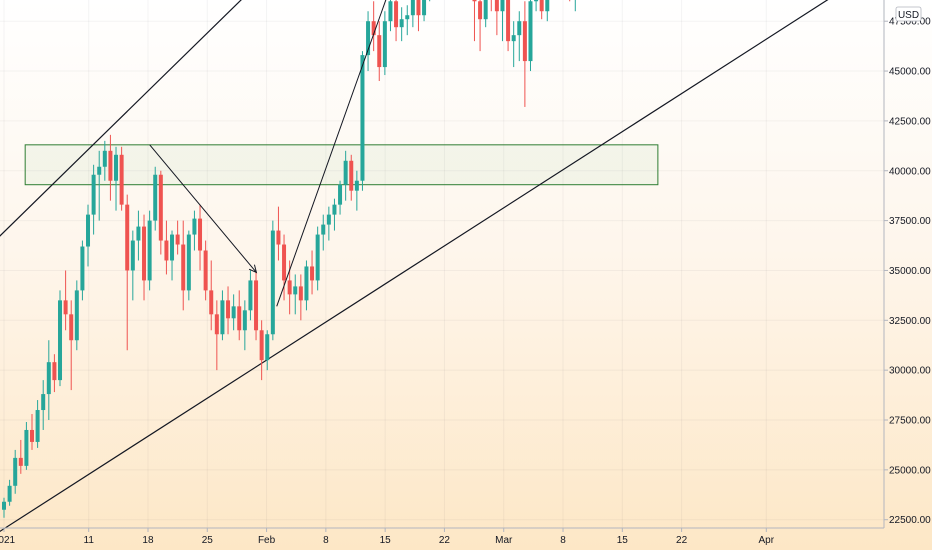 The width and height of the screenshot is (932, 555). What do you see at coordinates (910, 470) in the screenshot?
I see `price-tick-label: 25000.00` at bounding box center [910, 470].